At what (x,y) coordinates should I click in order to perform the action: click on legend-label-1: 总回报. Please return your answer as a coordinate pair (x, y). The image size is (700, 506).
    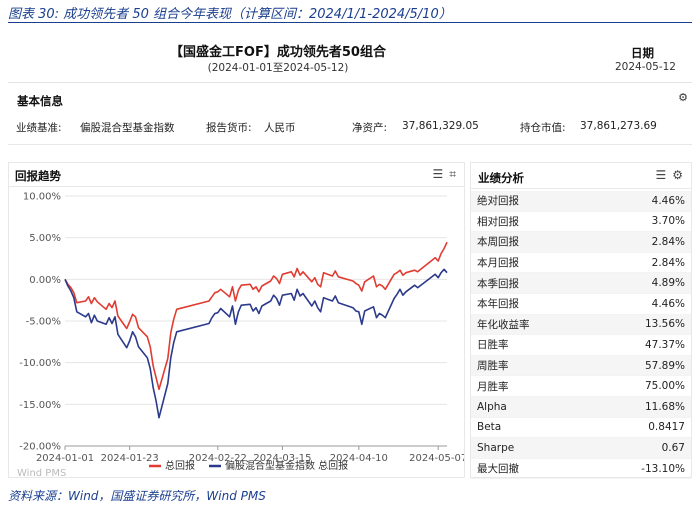
    Looking at the image, I should click on (180, 465).